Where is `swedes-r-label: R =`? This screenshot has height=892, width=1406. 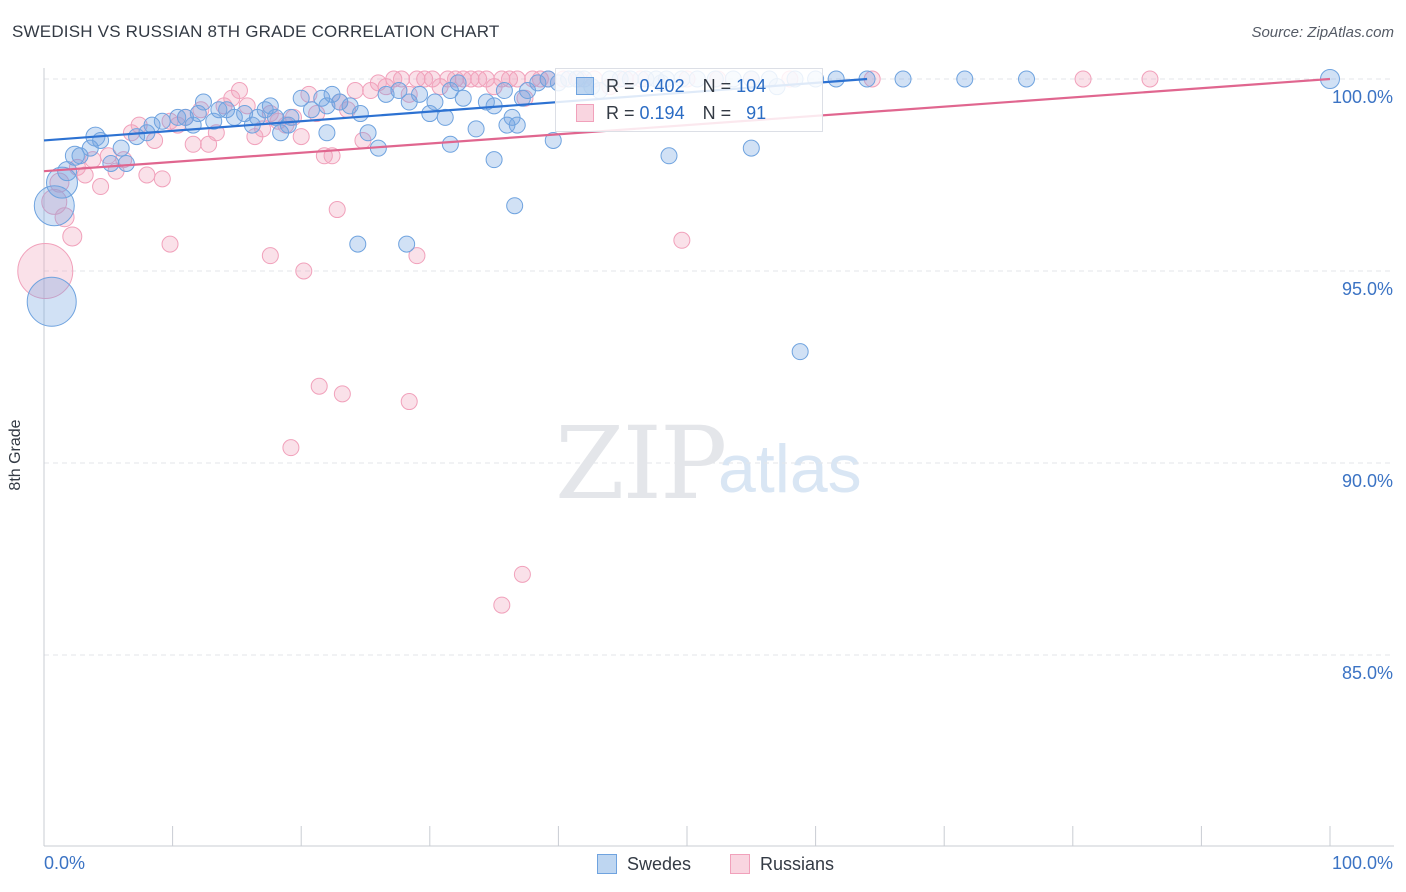
swedes-r-label: R = is located at coordinates (620, 85).